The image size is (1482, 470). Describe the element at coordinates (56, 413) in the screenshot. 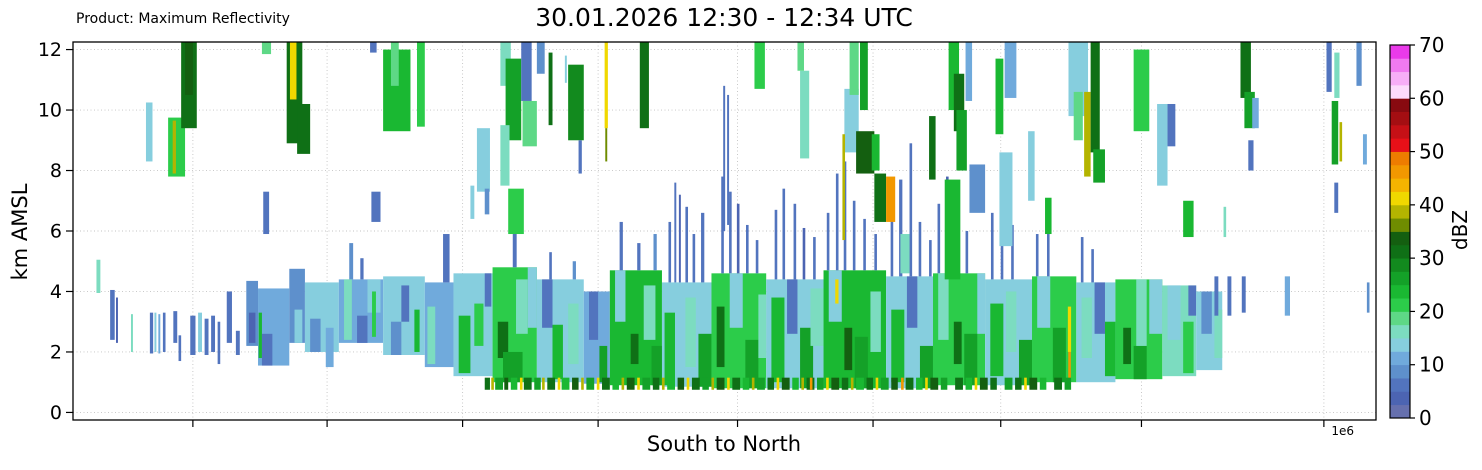

I see `y-tick-label: 0` at that location.